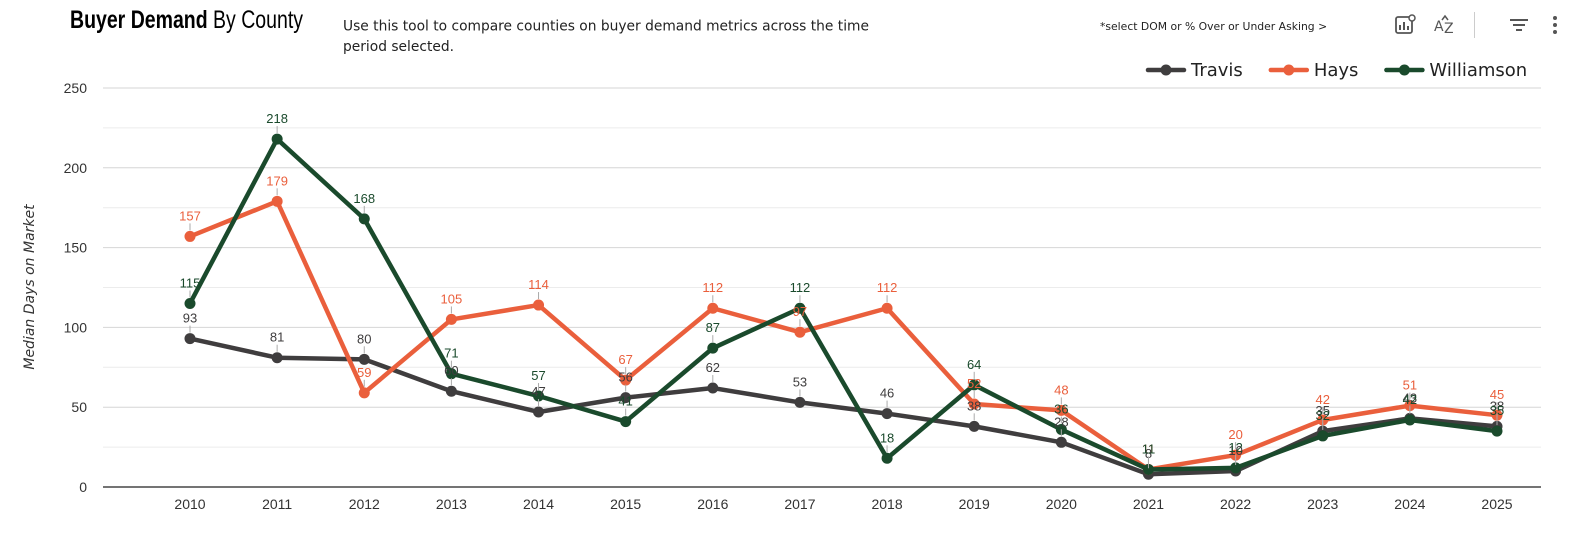  Describe the element at coordinates (799, 504) in the screenshot. I see `x-tick-label: 2017` at that location.